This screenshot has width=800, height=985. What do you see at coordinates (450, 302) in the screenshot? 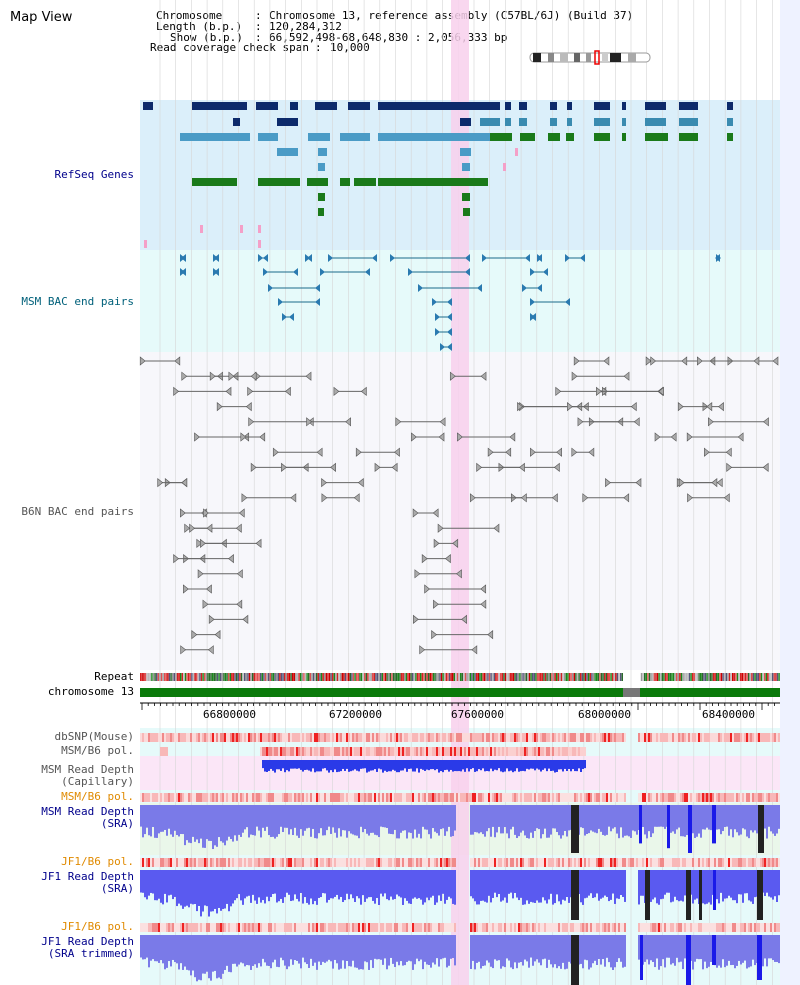
I see `msm-bac-track` at bounding box center [450, 302].